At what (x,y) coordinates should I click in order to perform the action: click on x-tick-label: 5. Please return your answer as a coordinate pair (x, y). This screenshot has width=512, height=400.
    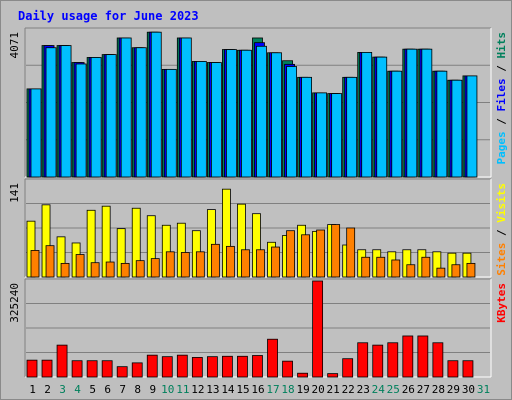
    Looking at the image, I should click on (92, 389).